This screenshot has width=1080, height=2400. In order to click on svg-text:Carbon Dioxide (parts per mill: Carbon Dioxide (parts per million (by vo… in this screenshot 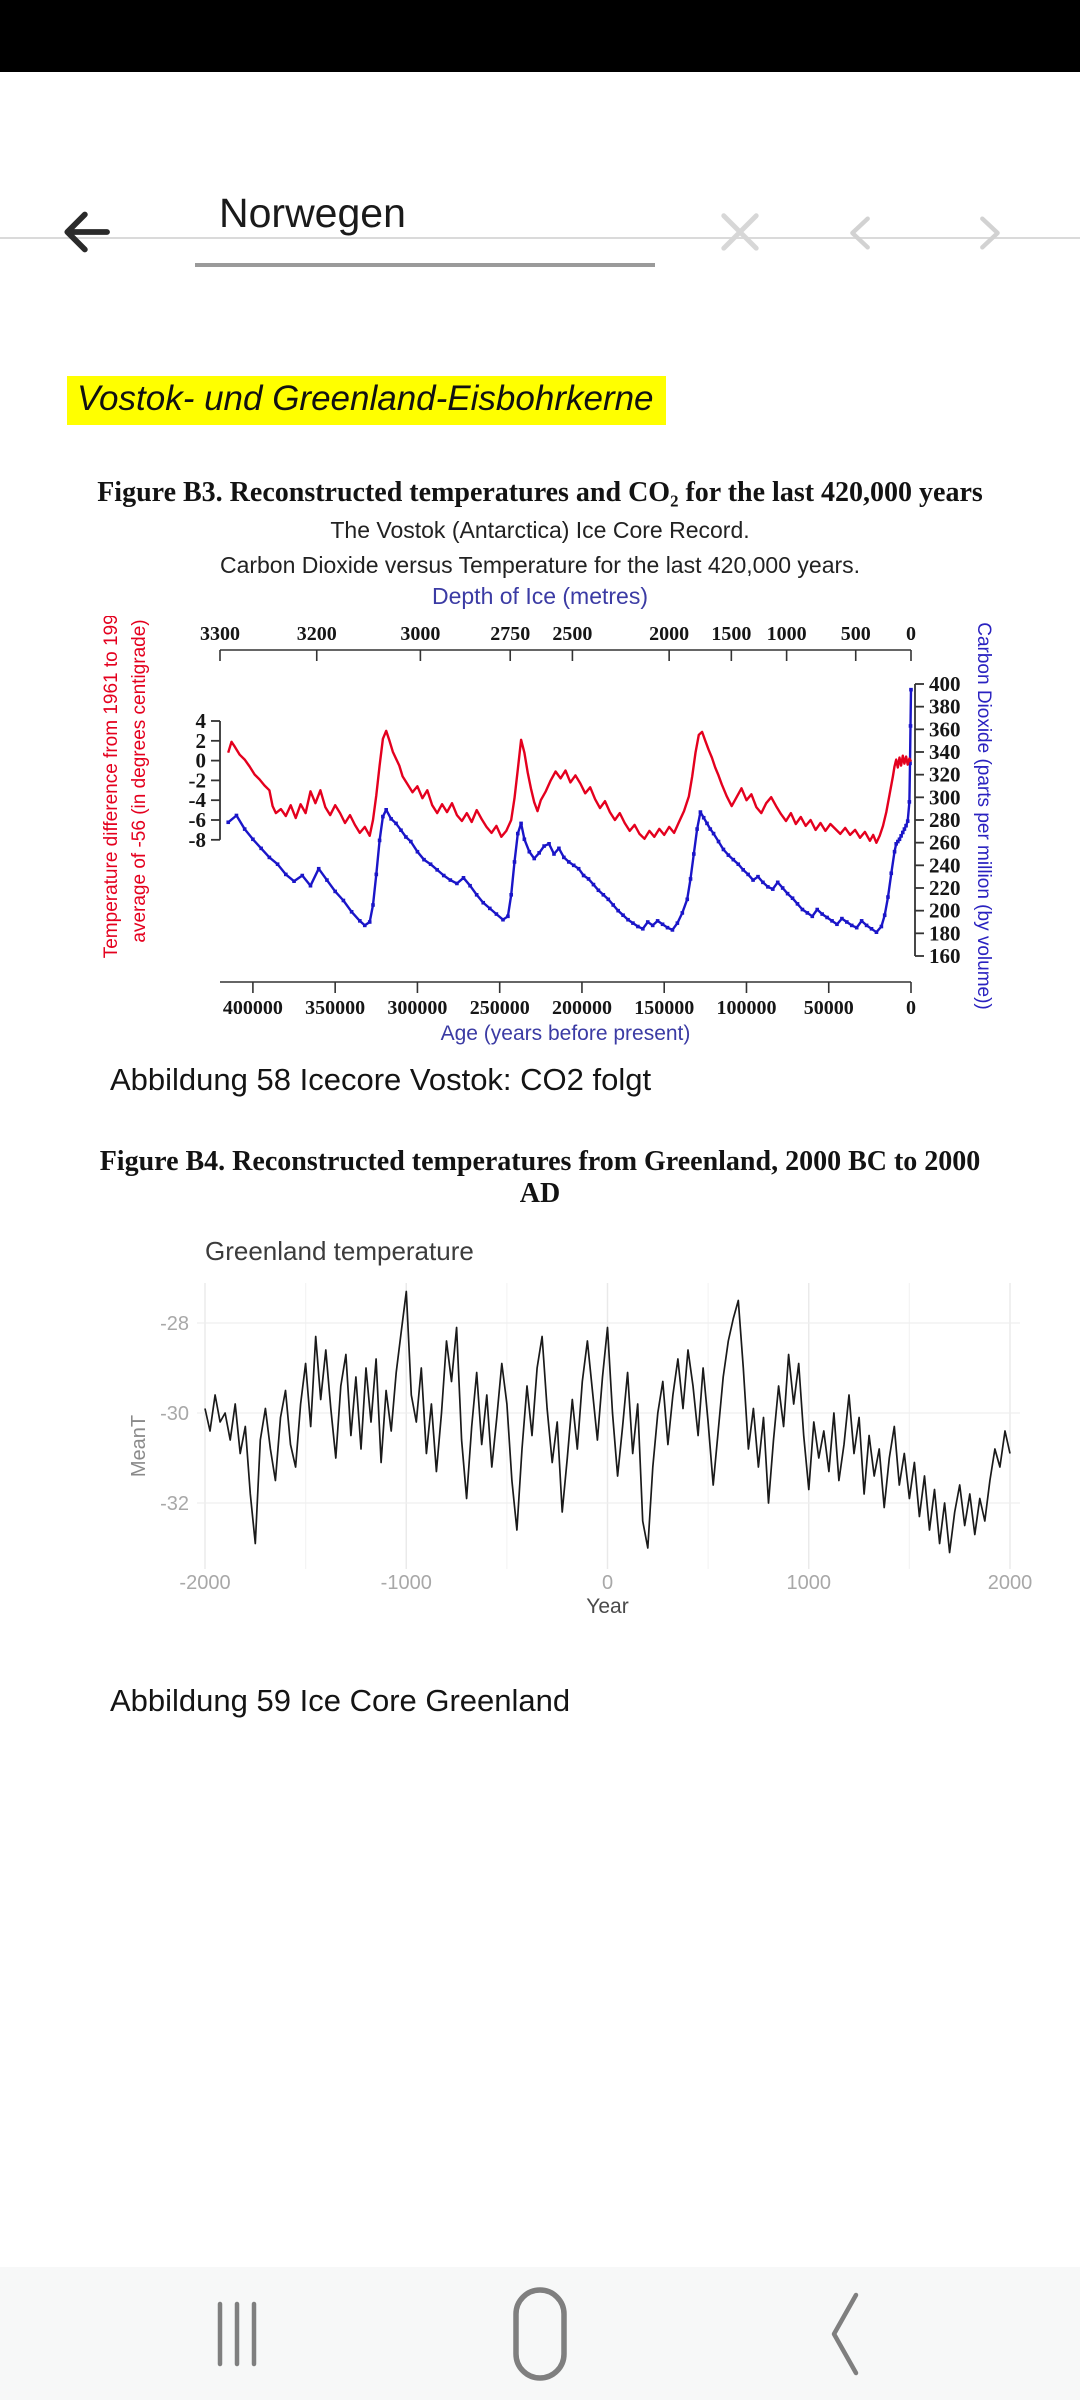, I will do `click(983, 816)`.